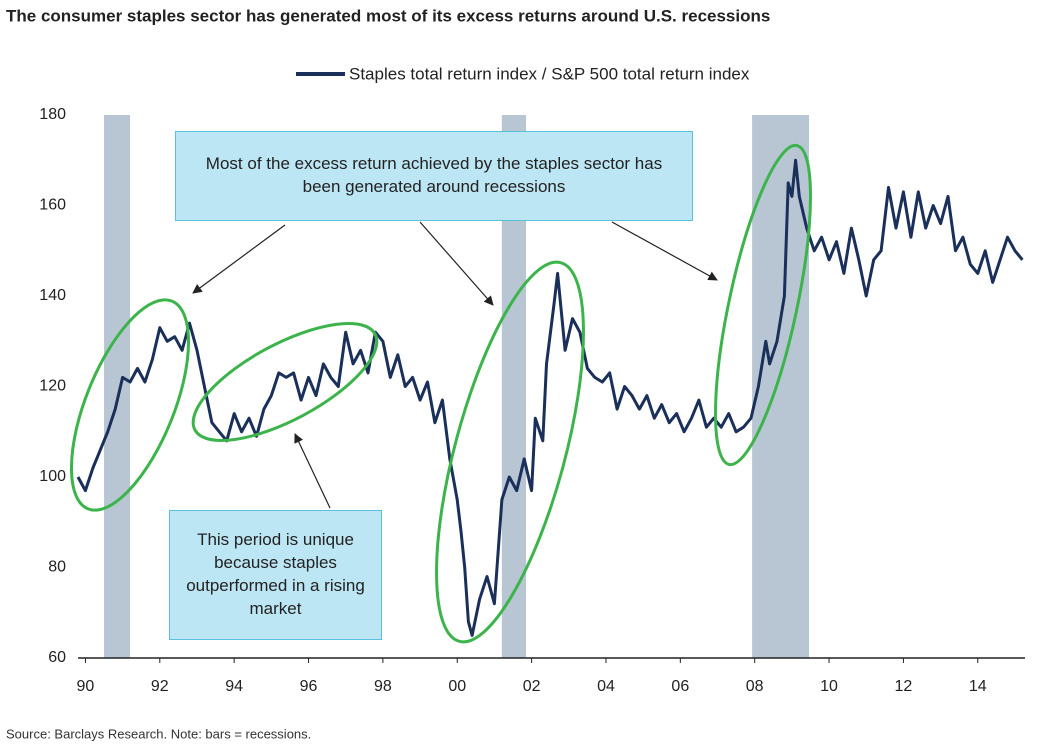  Describe the element at coordinates (532, 686) in the screenshot. I see `x-tick-label: 02` at that location.